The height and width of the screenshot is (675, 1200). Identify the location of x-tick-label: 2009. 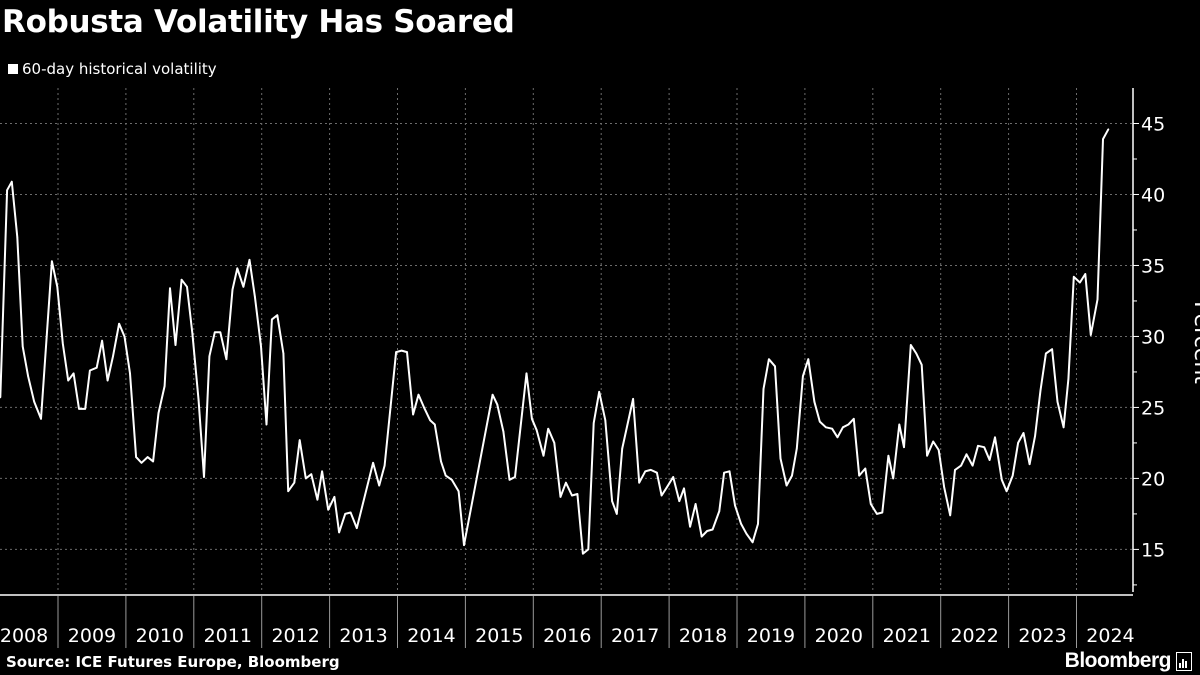
(92, 636).